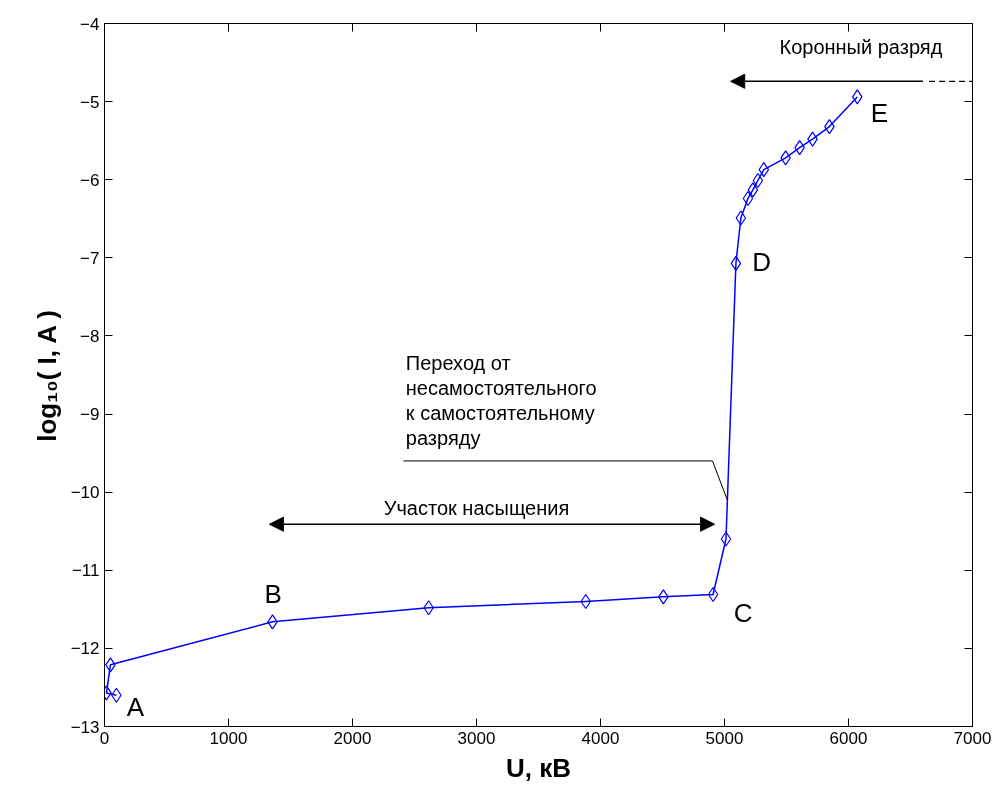  What do you see at coordinates (879, 113) in the screenshot?
I see `annotation: E` at bounding box center [879, 113].